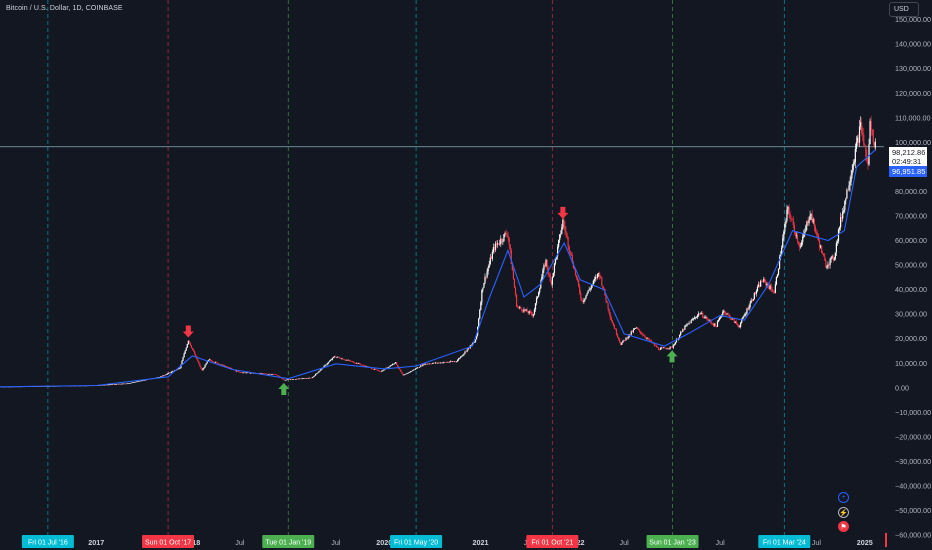 Image resolution: width=932 pixels, height=550 pixels. What do you see at coordinates (913, 535) in the screenshot?
I see `y-tick-label: −60,000.00` at bounding box center [913, 535].